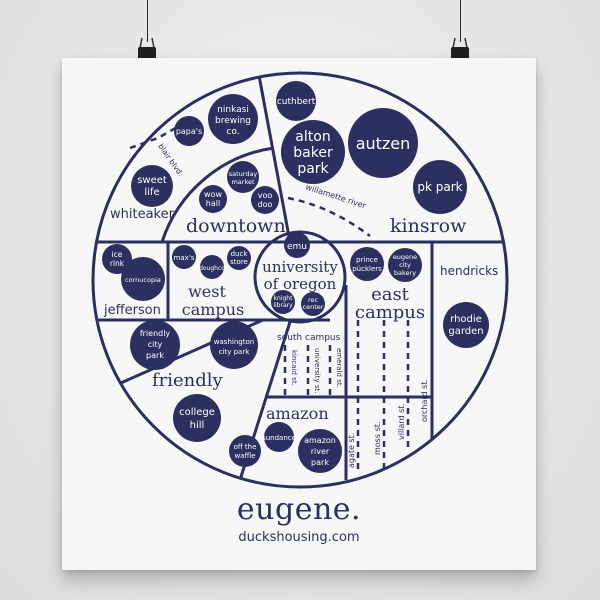 Image resolution: width=600 pixels, height=600 pixels. I want to click on label-hall: hall, so click(213, 203).